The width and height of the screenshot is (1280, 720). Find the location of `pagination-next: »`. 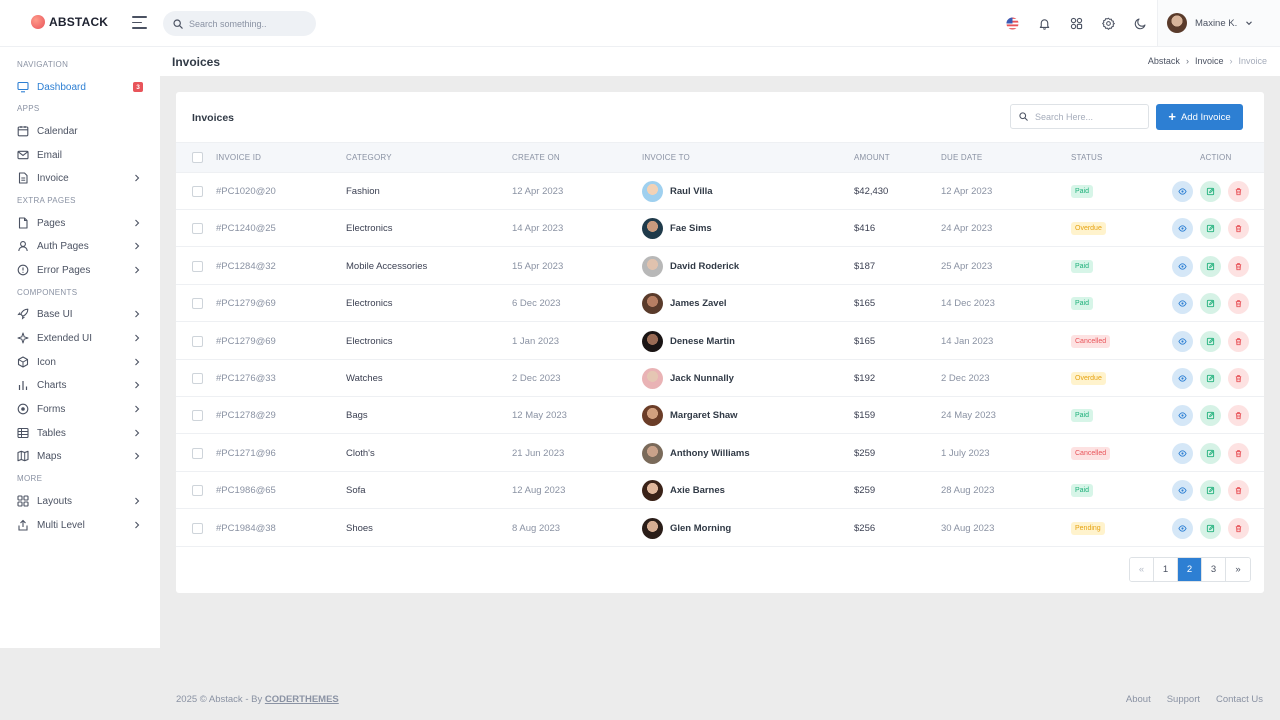

pagination-next: » is located at coordinates (1238, 569).